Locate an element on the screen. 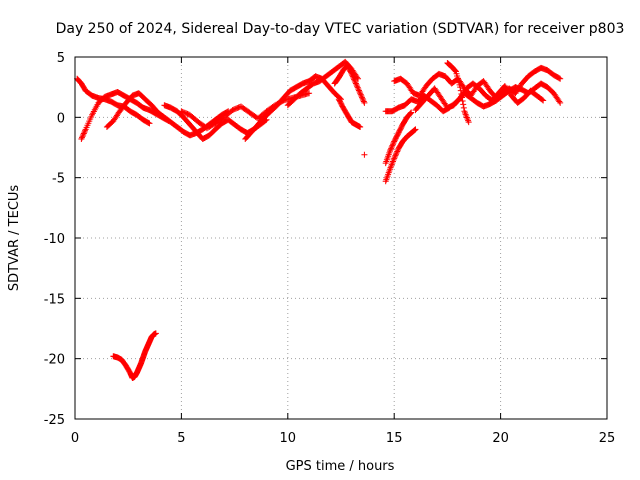 The width and height of the screenshot is (640, 480). y-axis-label: SDTVAR / TECUs is located at coordinates (14, 238).